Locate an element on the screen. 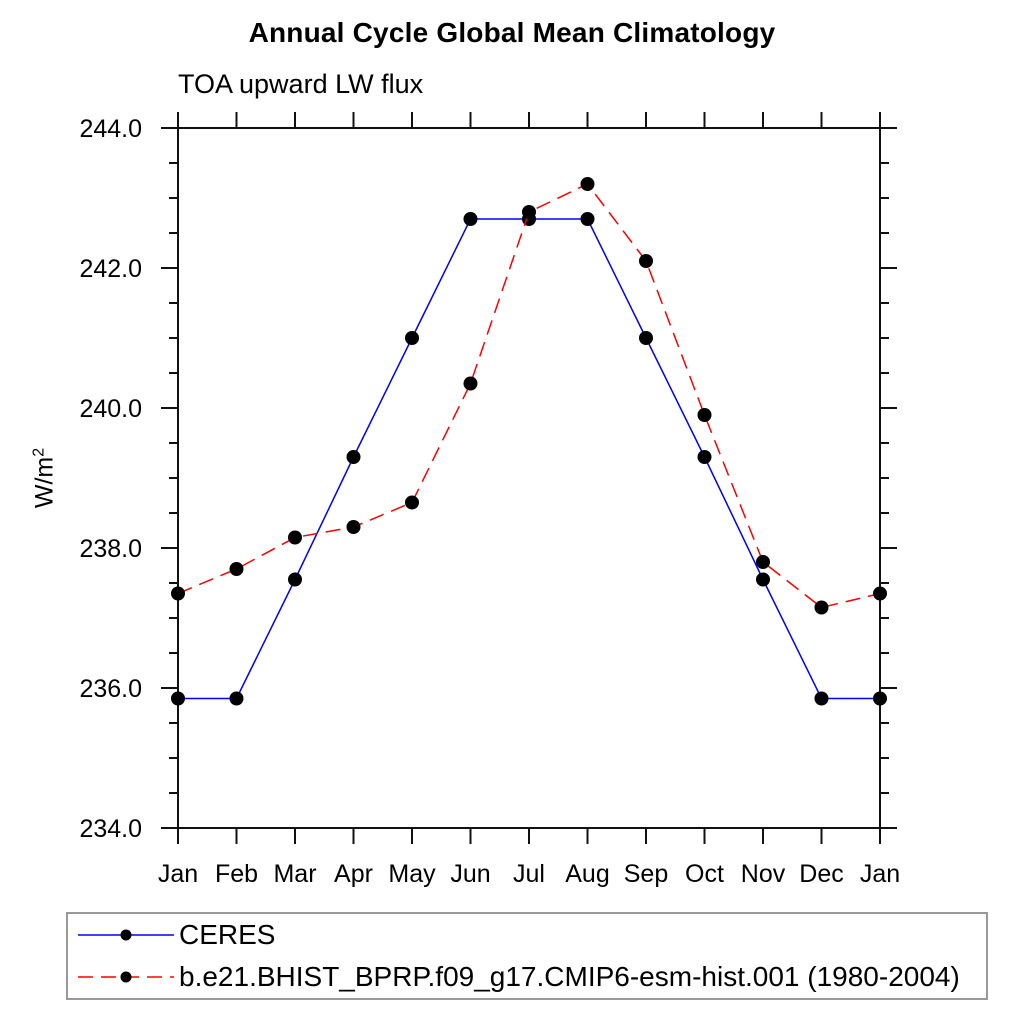 This screenshot has width=1024, height=1024. x-tick-label: Aug is located at coordinates (587, 874).